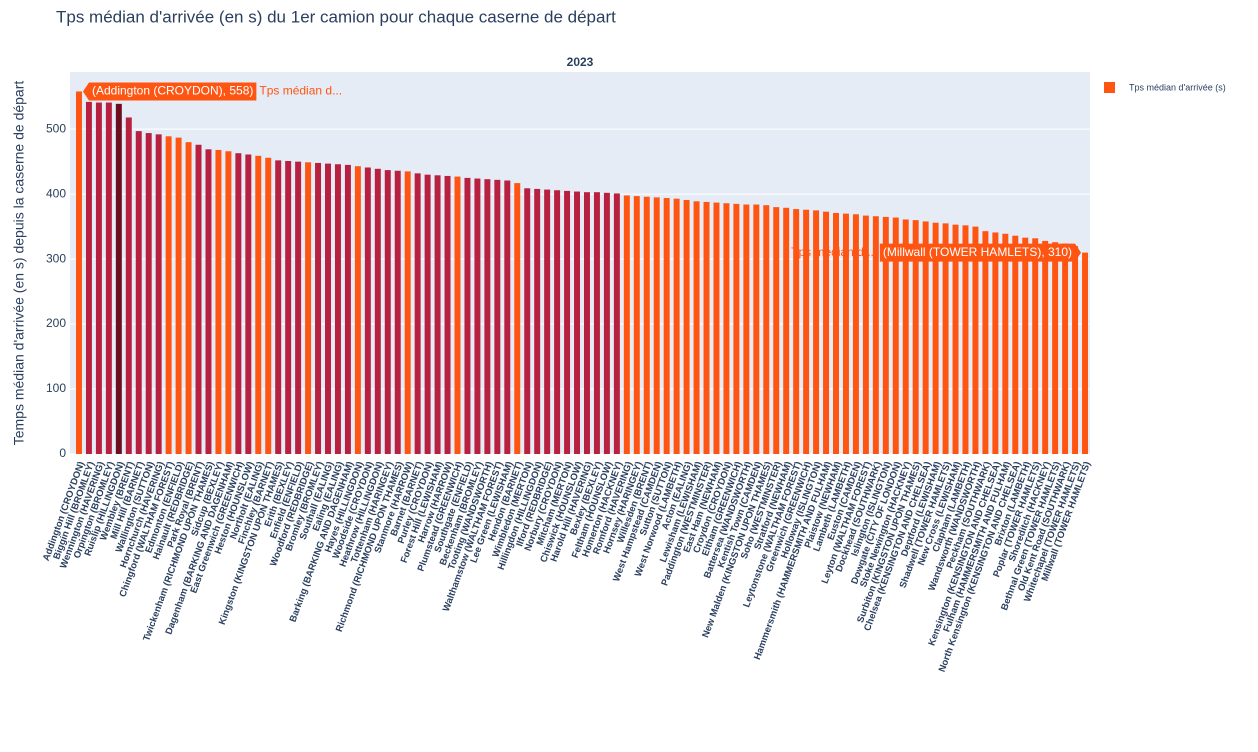 Image resolution: width=1258 pixels, height=752 pixels. I want to click on hover-text: (Millwall (TOWER HAMLETS), 310), so click(977, 252).